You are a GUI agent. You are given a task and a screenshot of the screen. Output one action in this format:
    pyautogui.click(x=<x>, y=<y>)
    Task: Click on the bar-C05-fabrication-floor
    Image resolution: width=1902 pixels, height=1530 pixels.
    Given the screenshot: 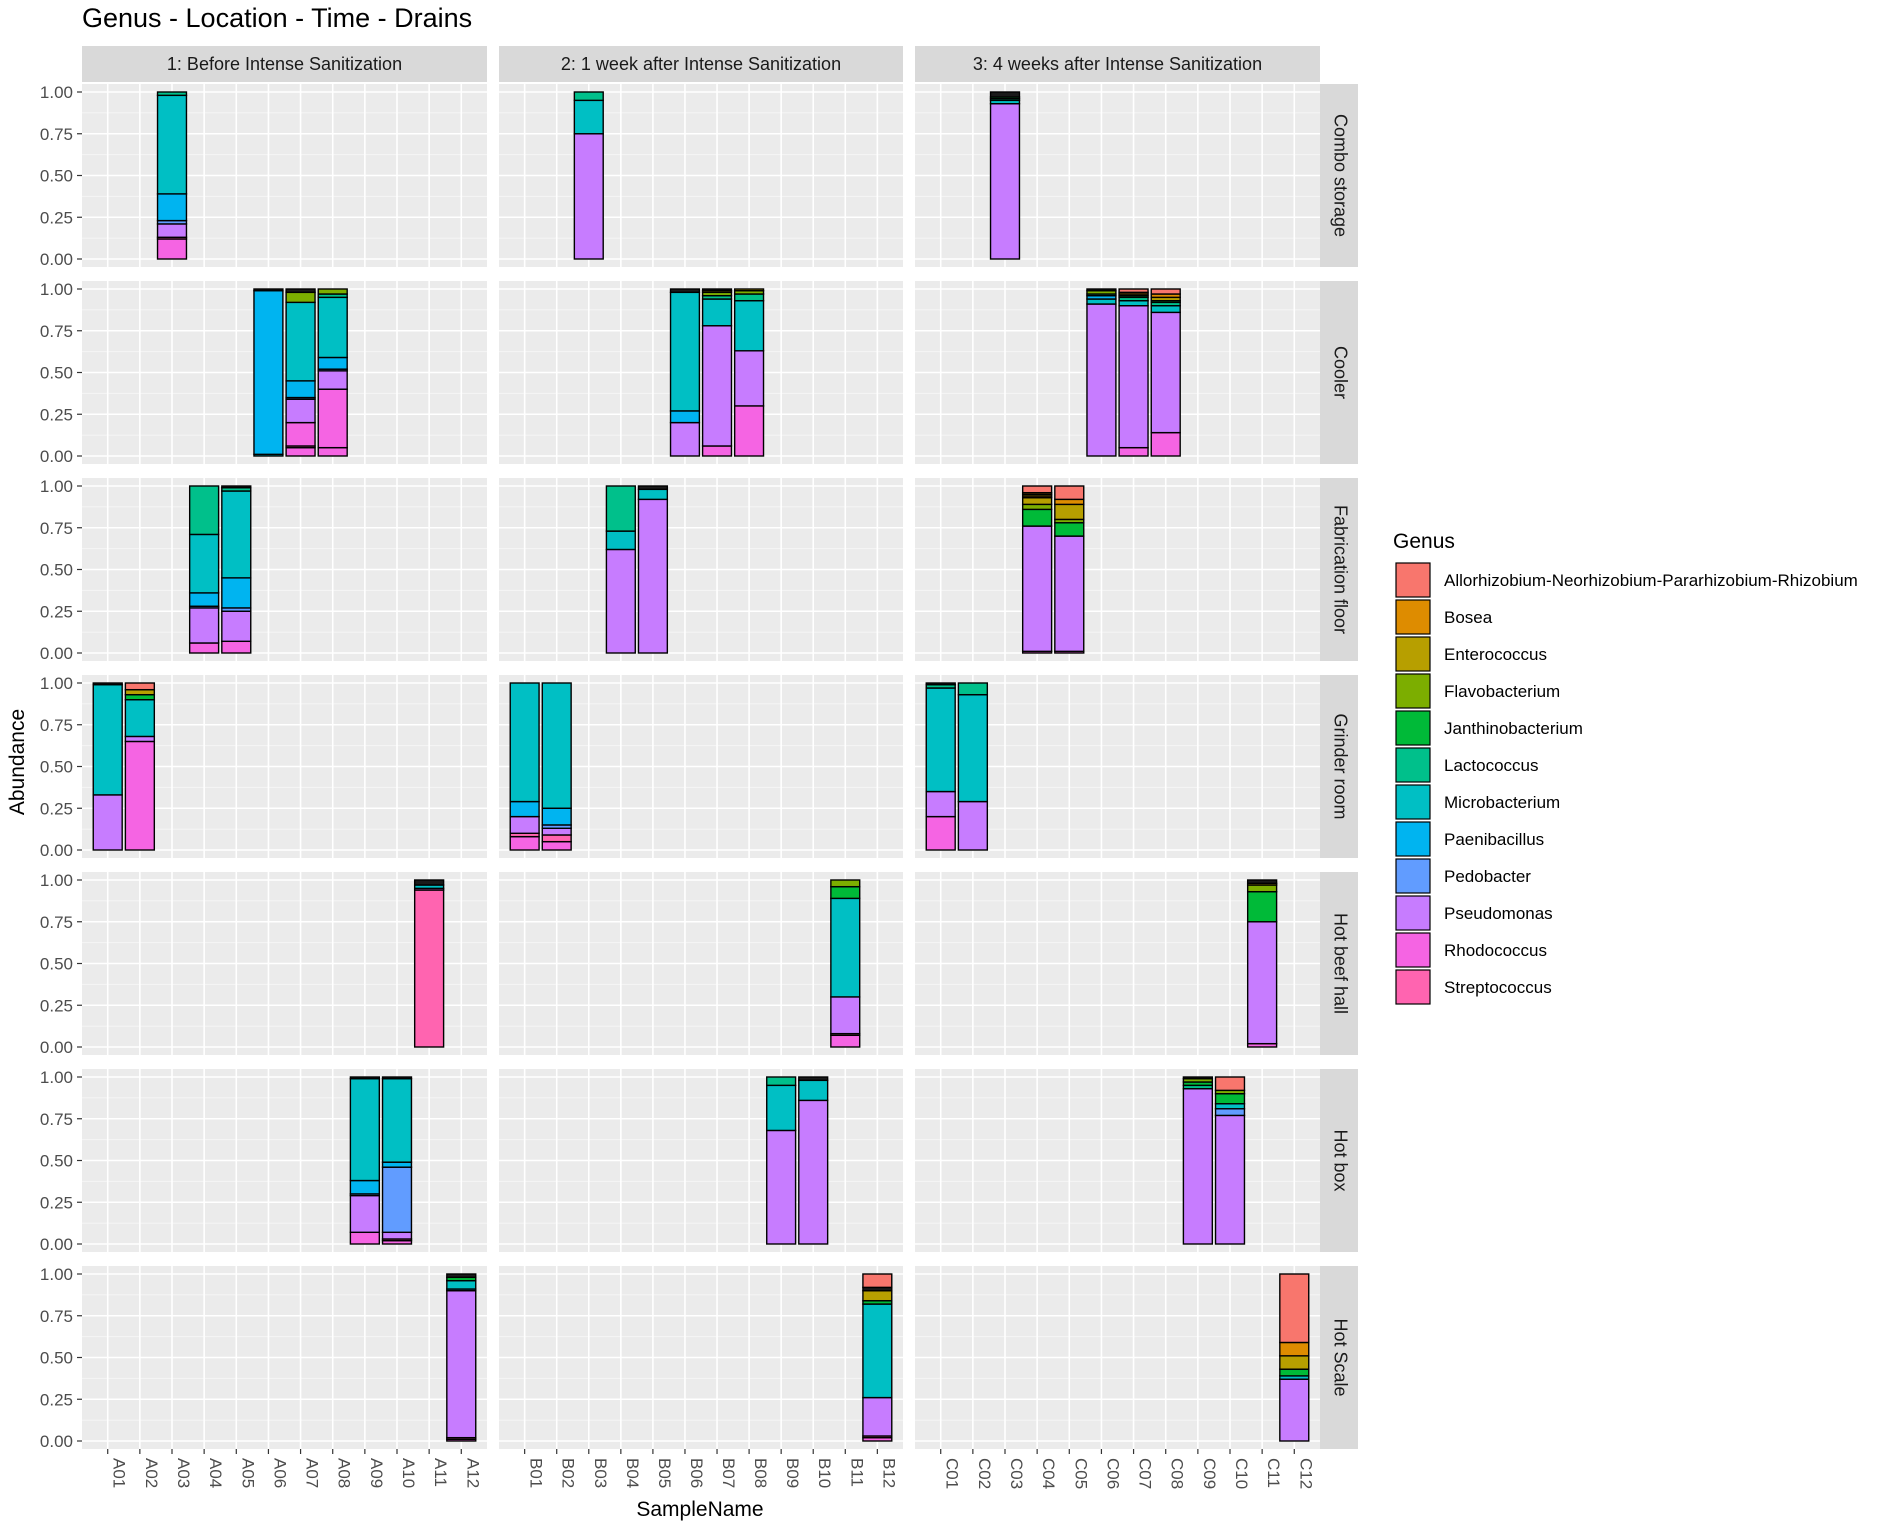 What is the action you would take?
    pyautogui.click(x=1069, y=569)
    